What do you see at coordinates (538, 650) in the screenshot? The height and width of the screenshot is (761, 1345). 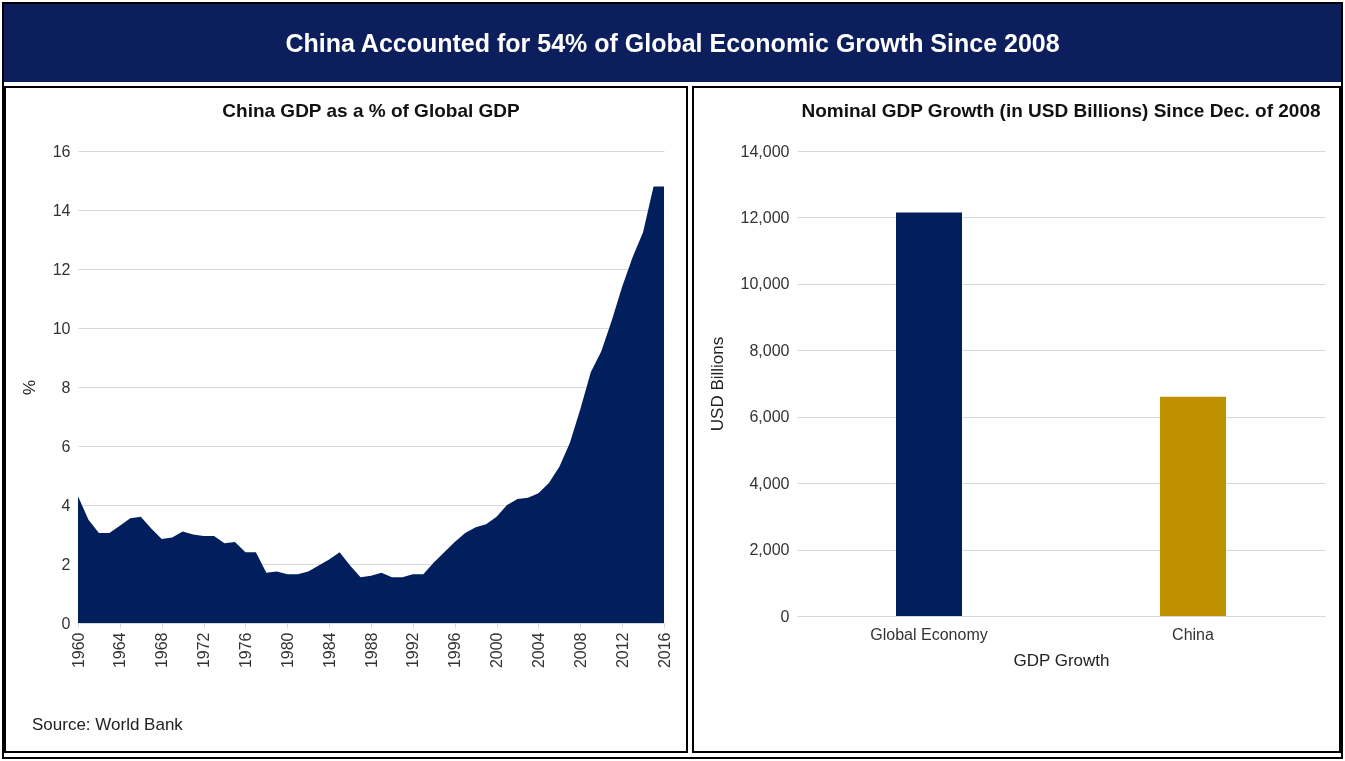 I see `x-tick-label: 2004` at bounding box center [538, 650].